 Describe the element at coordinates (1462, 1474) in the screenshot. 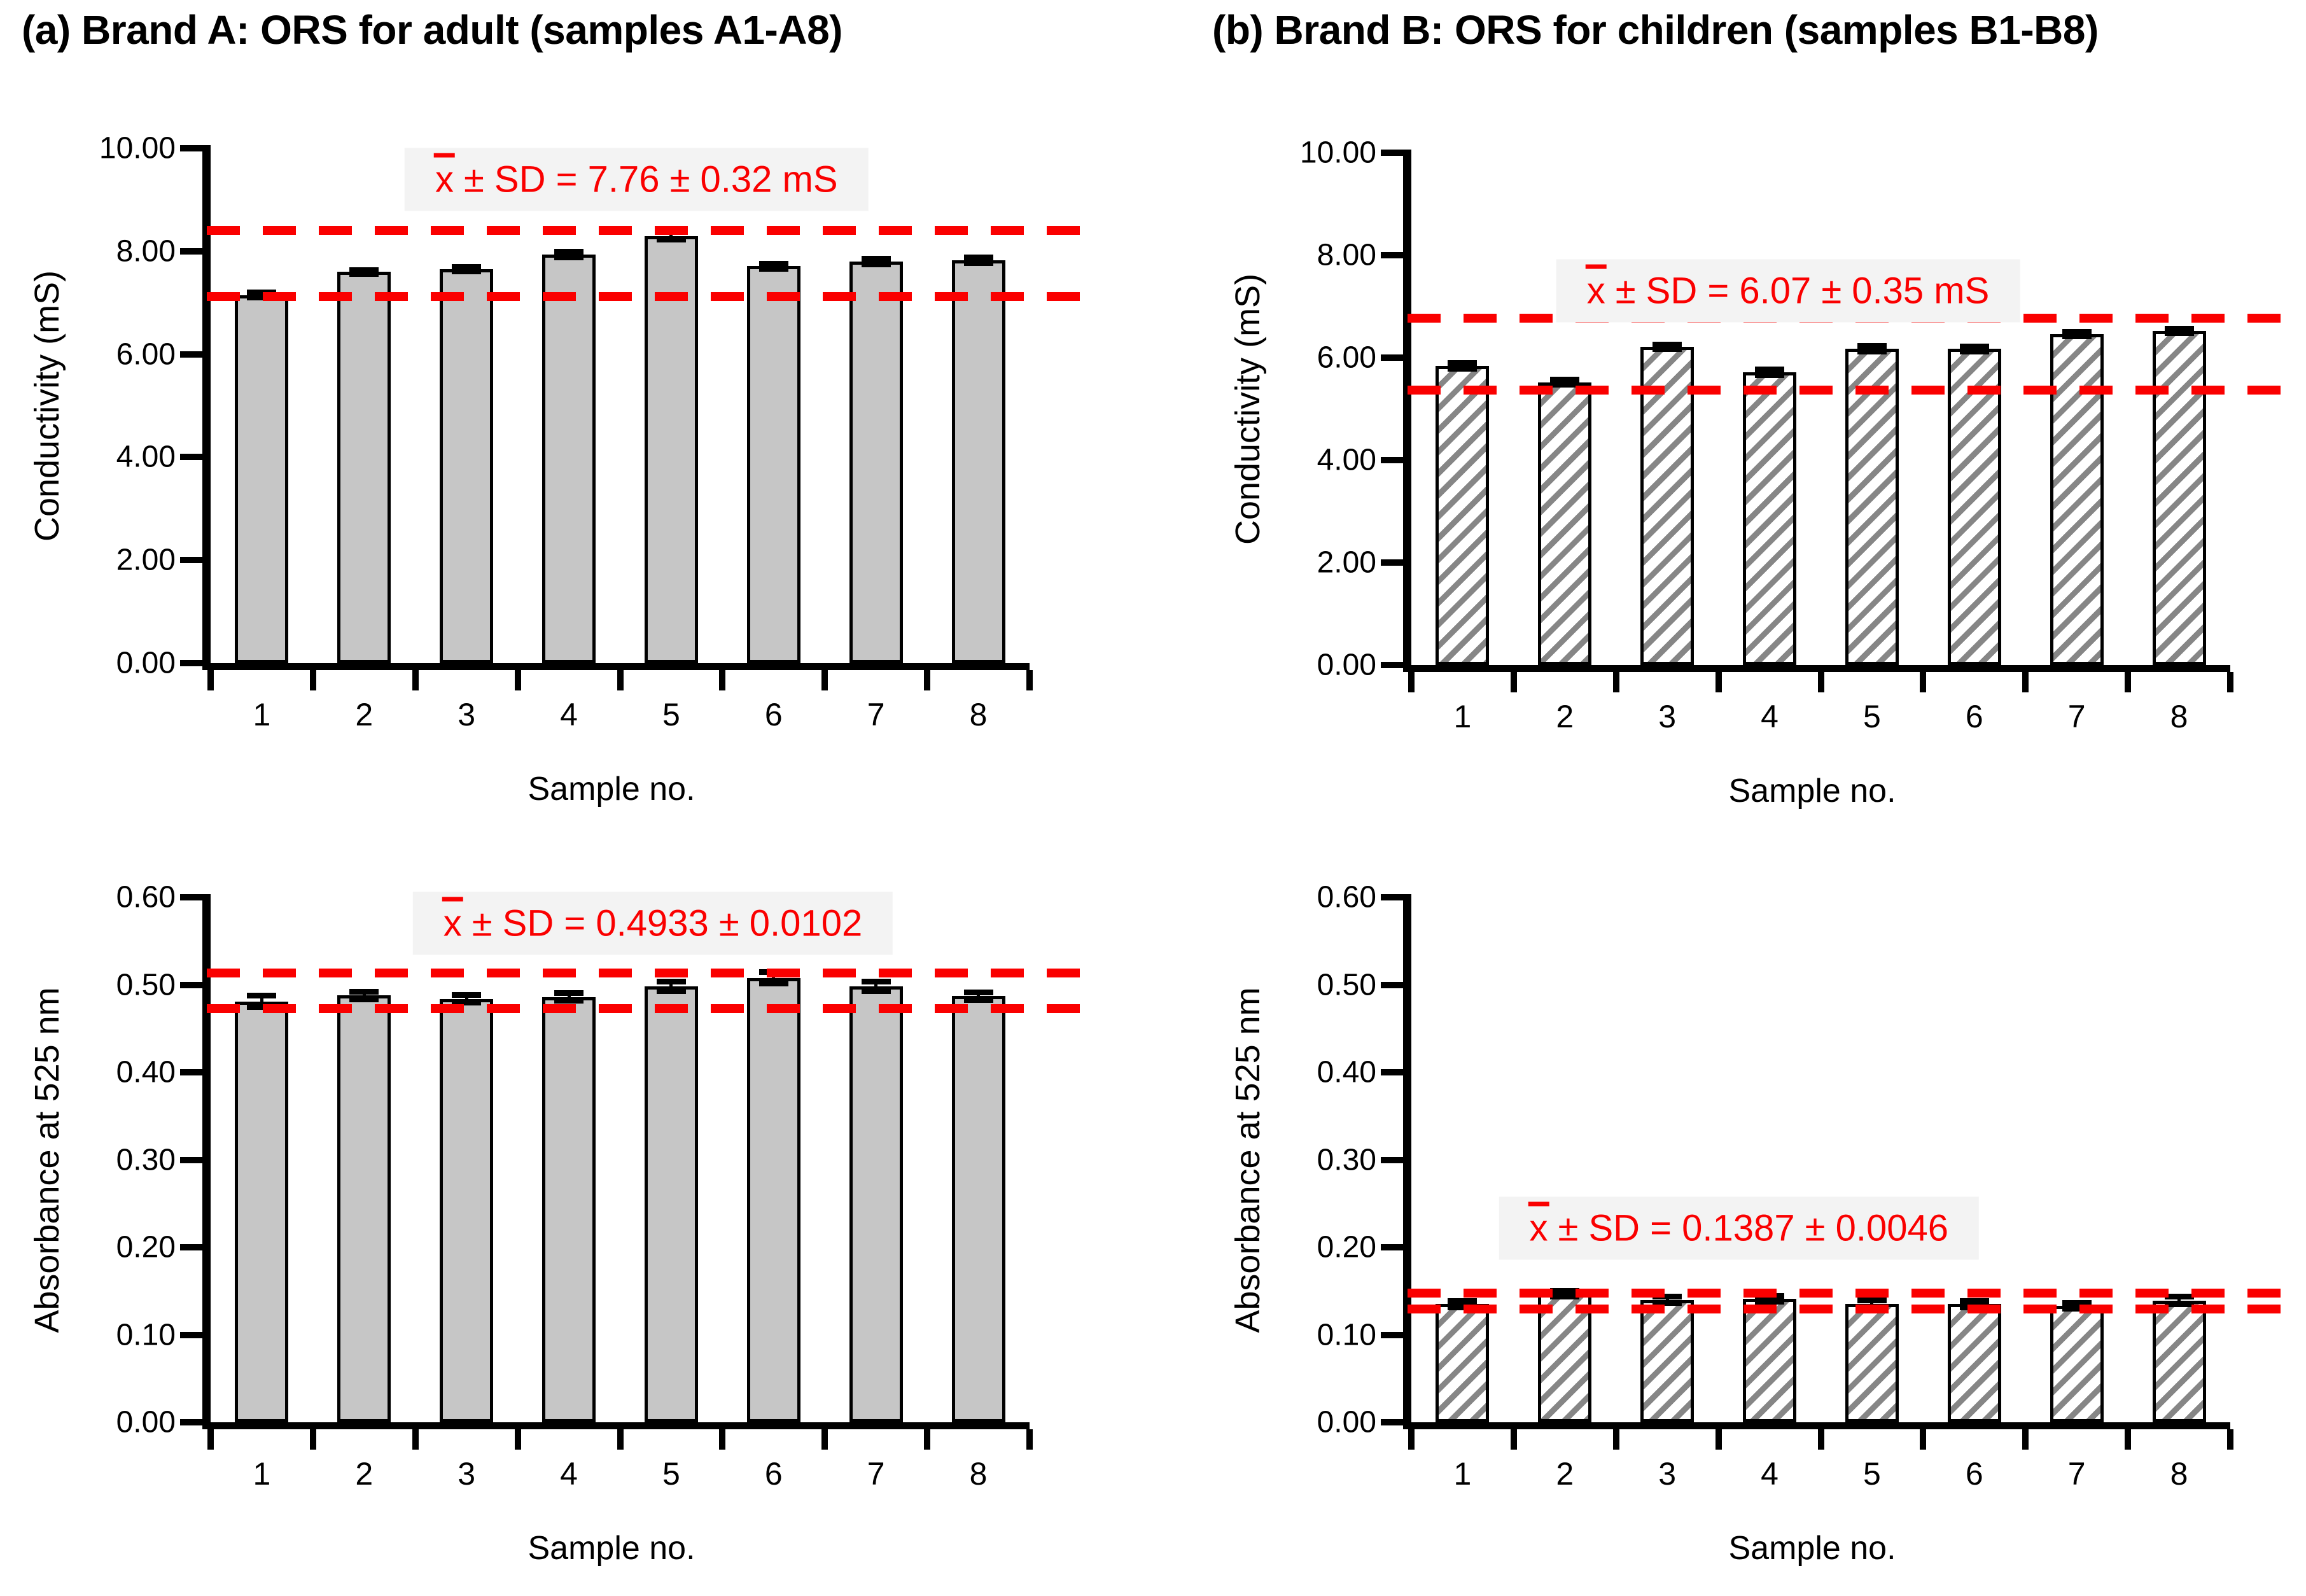

I see `x-tick-label: 1` at that location.